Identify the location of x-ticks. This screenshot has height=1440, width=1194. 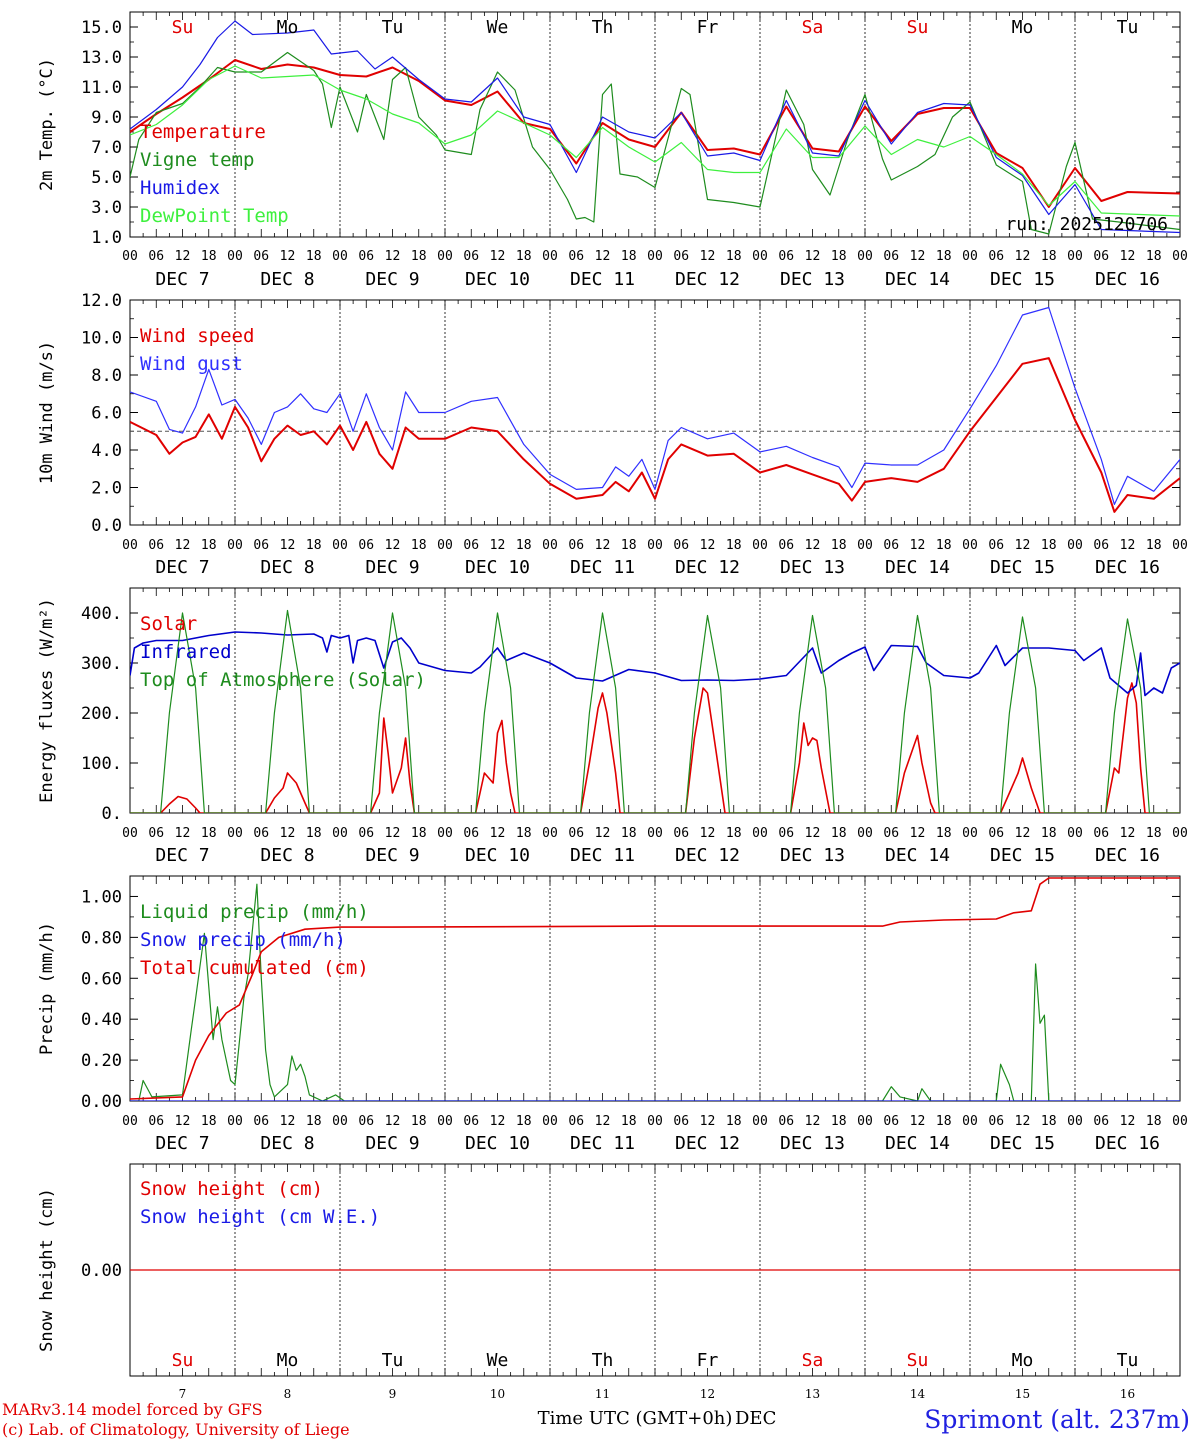
(655, 1270).